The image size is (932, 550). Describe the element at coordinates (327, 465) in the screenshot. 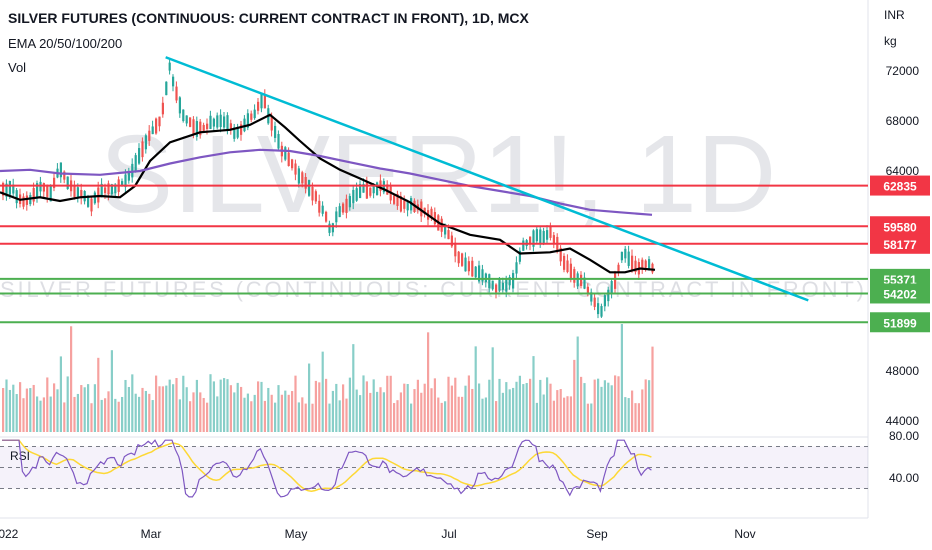

I see `rsi-ma-line` at that location.